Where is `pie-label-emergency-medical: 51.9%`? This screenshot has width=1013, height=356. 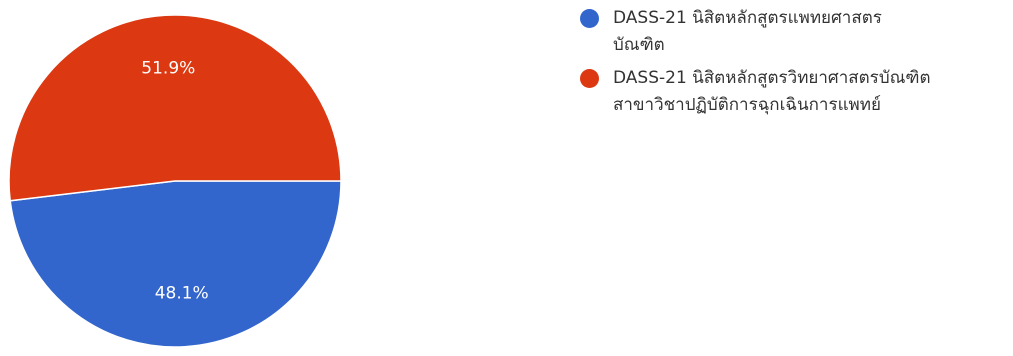
pie-label-emergency-medical: 51.9% is located at coordinates (168, 68).